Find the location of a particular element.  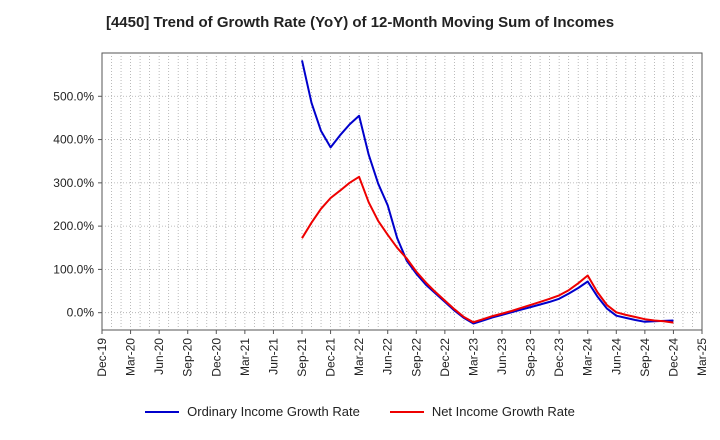

x-tick-label: Sep-22 is located at coordinates (416, 357).